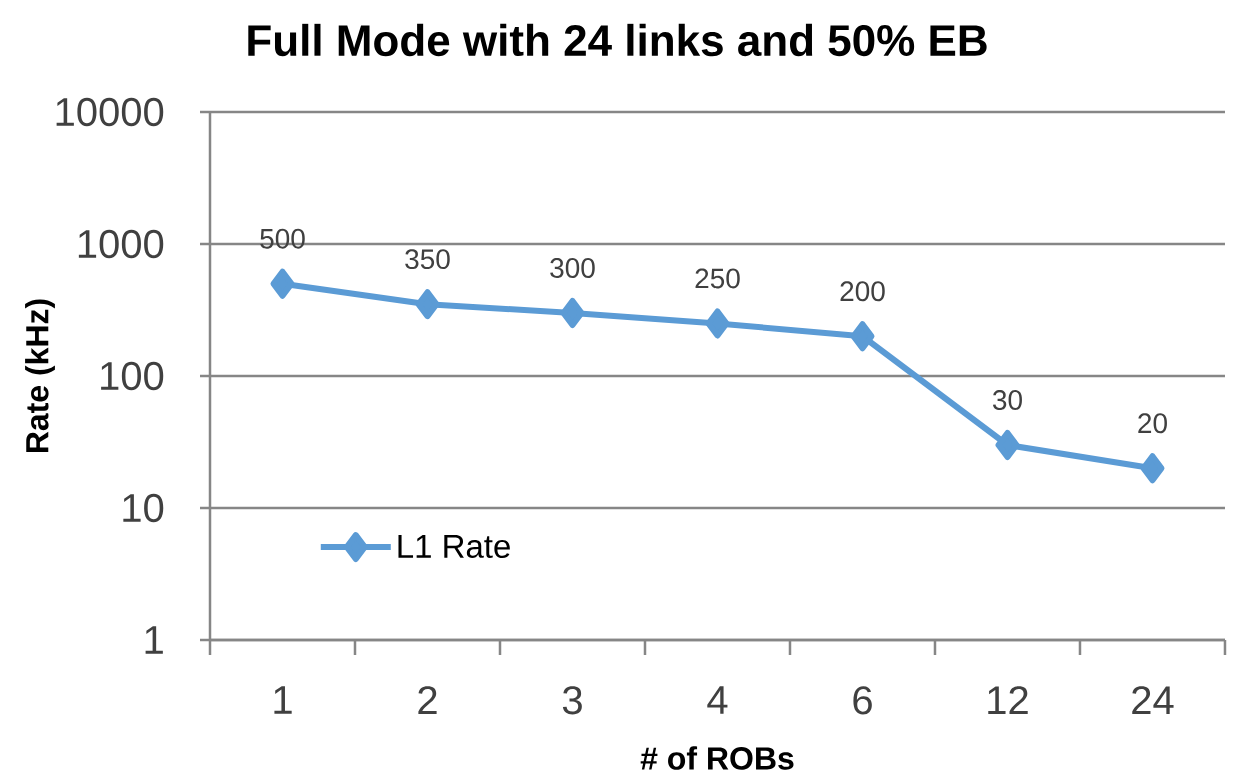 Image resolution: width=1235 pixels, height=774 pixels. What do you see at coordinates (1152, 423) in the screenshot?
I see `data-label: 20` at bounding box center [1152, 423].